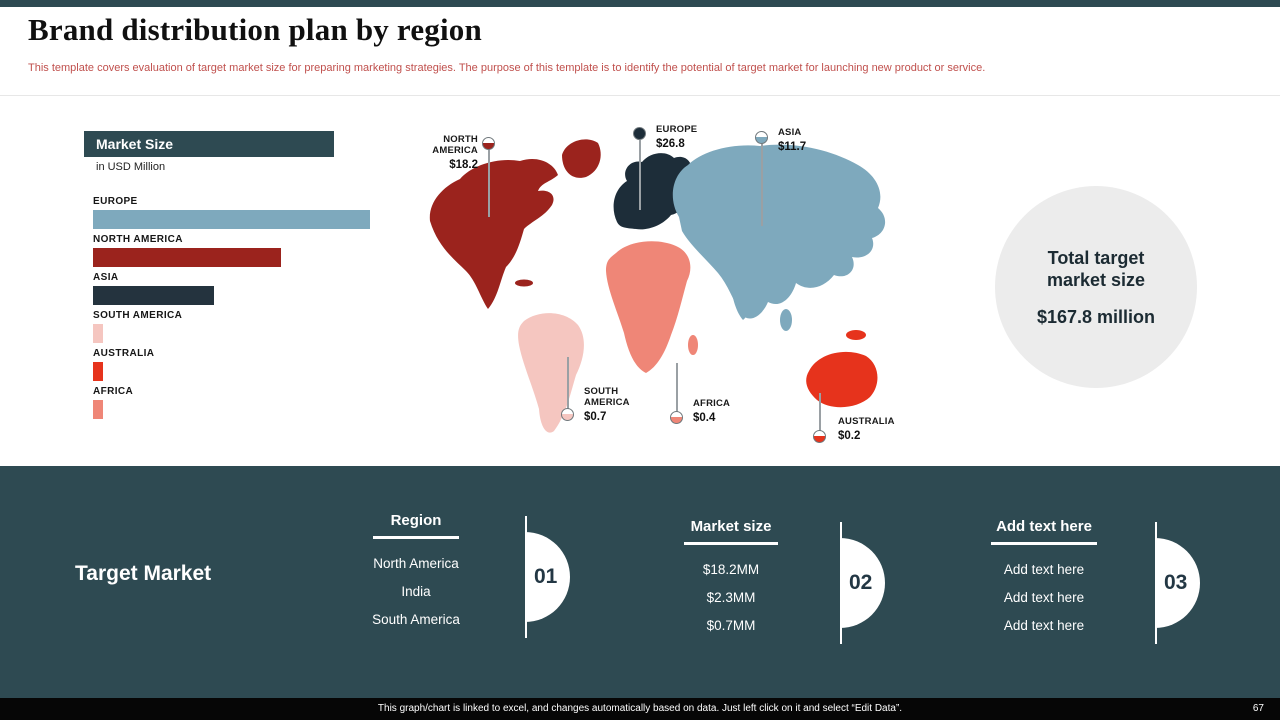  Describe the element at coordinates (209, 144) in the screenshot. I see `chart-title: Market Size` at that location.